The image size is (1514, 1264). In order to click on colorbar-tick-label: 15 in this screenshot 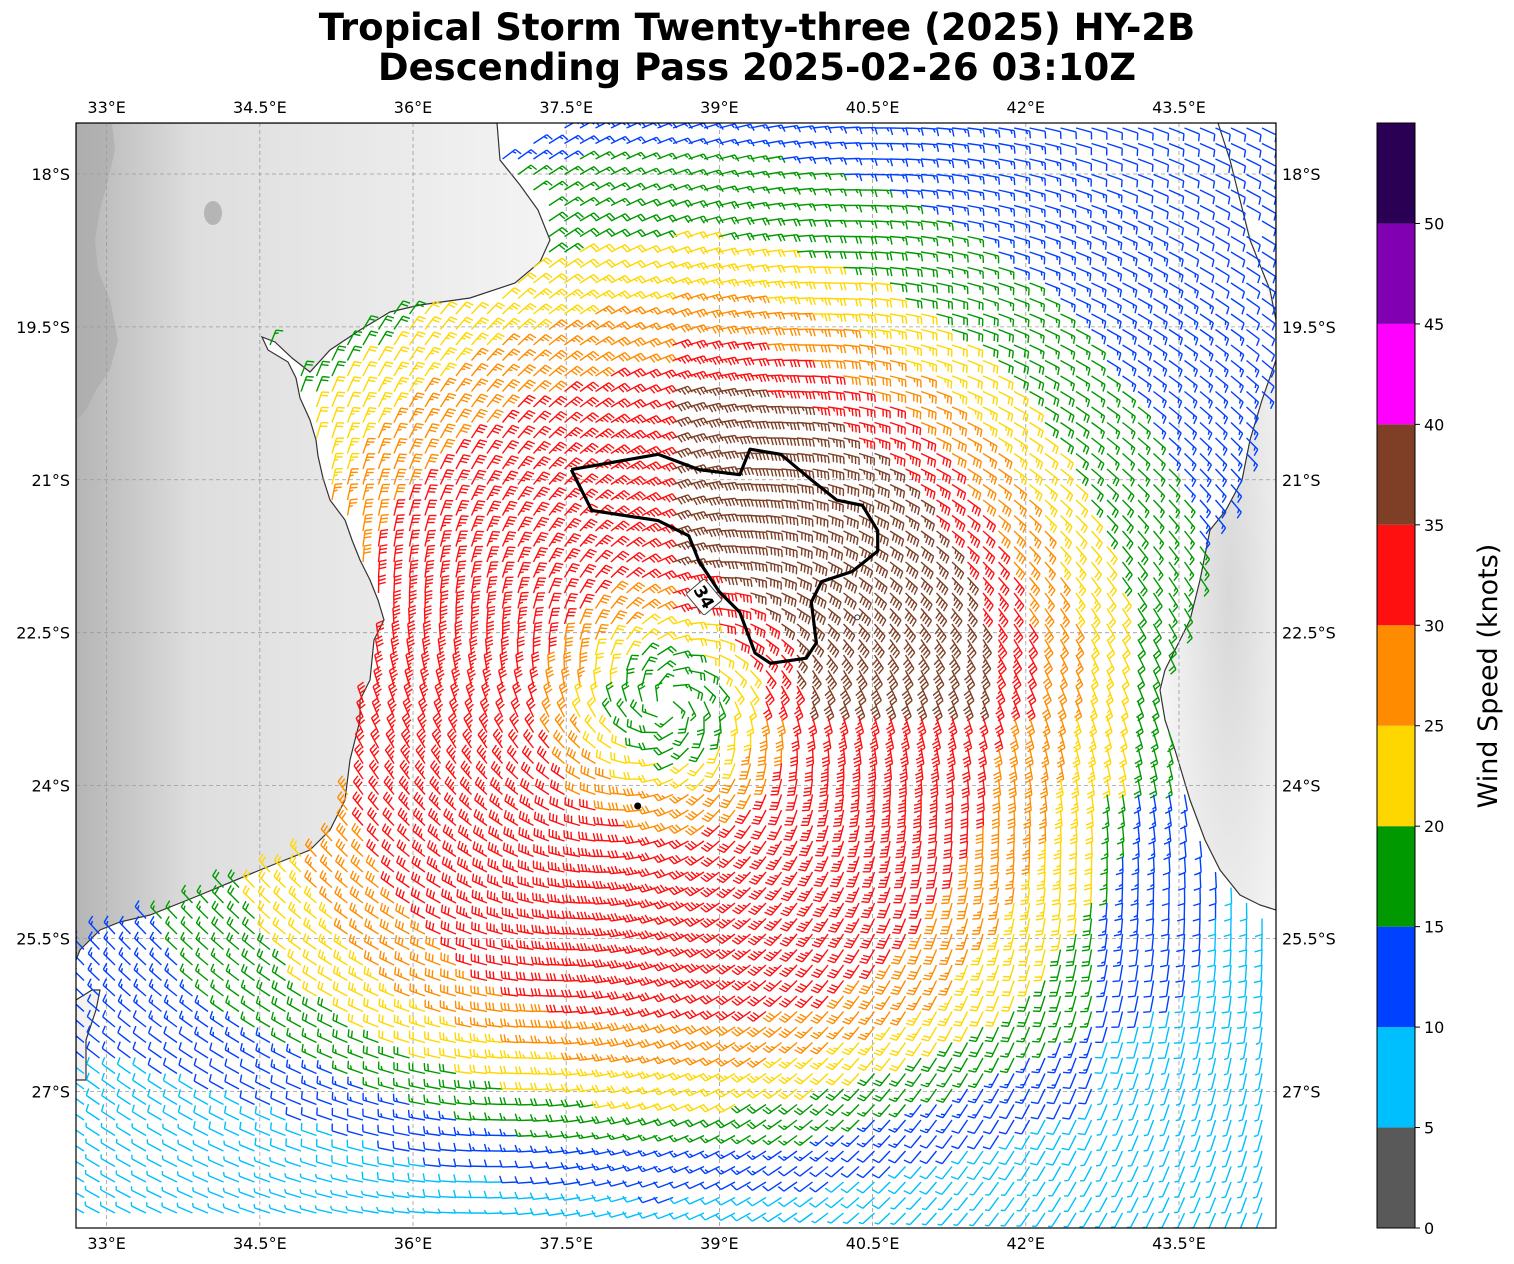, I will do `click(1434, 927)`.